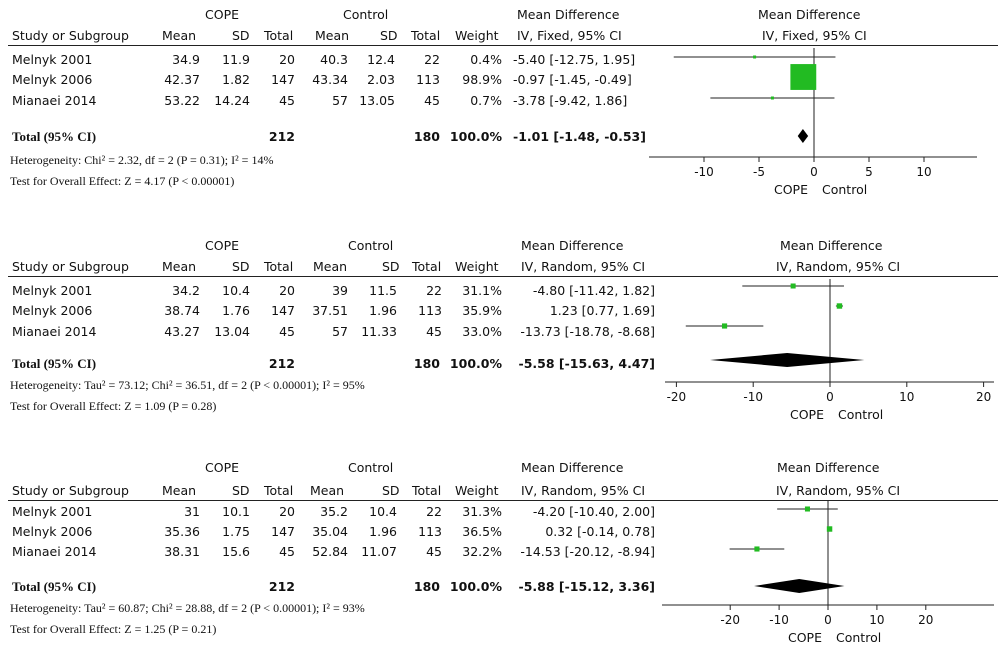  I want to click on weight: 0.4%, so click(486, 59).